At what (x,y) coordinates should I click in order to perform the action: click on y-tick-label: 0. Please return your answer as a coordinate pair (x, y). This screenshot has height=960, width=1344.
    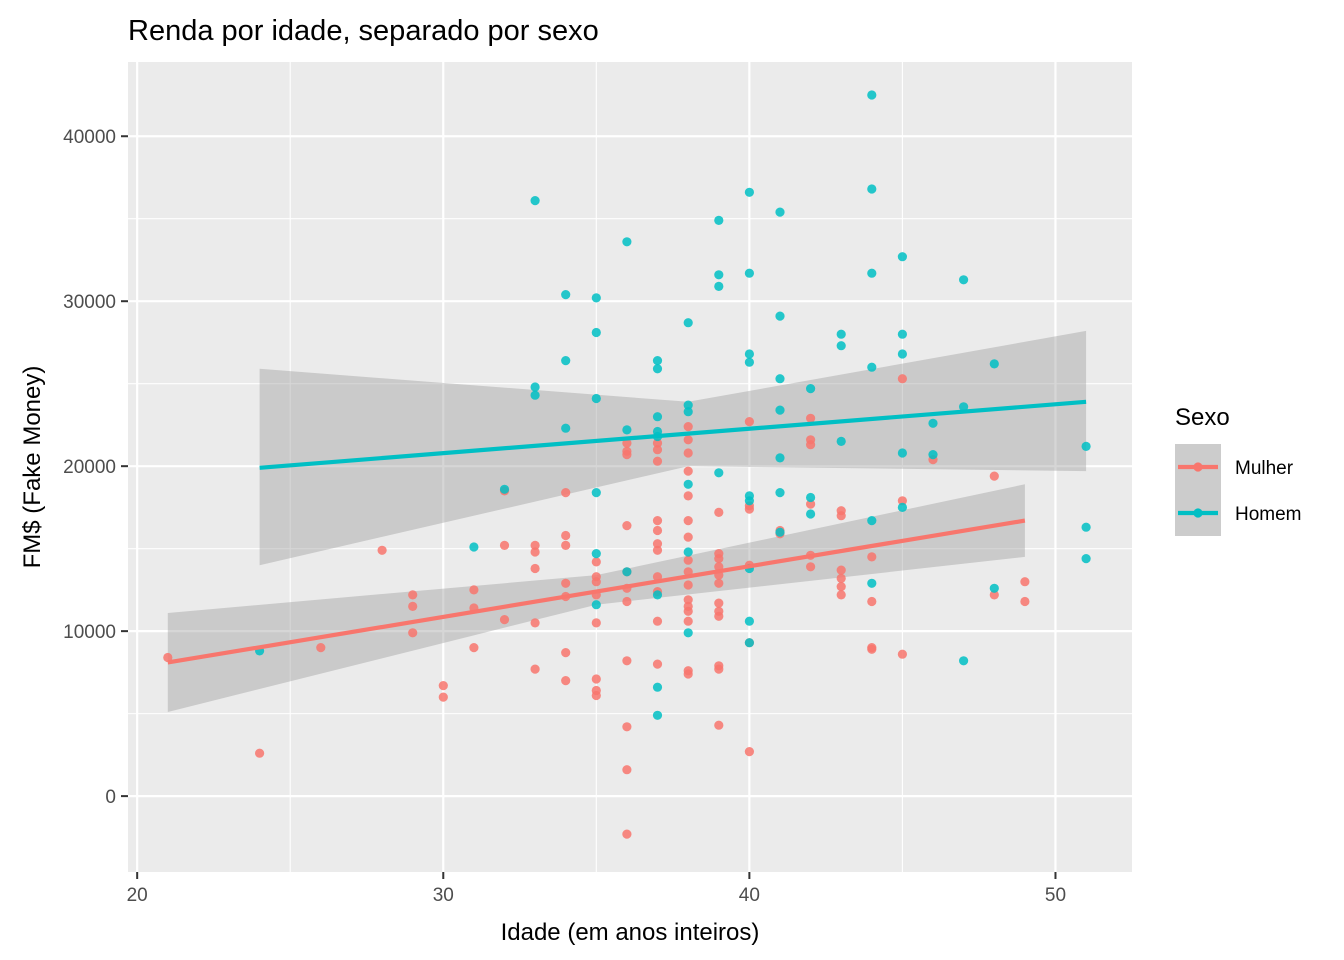
    Looking at the image, I should click on (110, 797).